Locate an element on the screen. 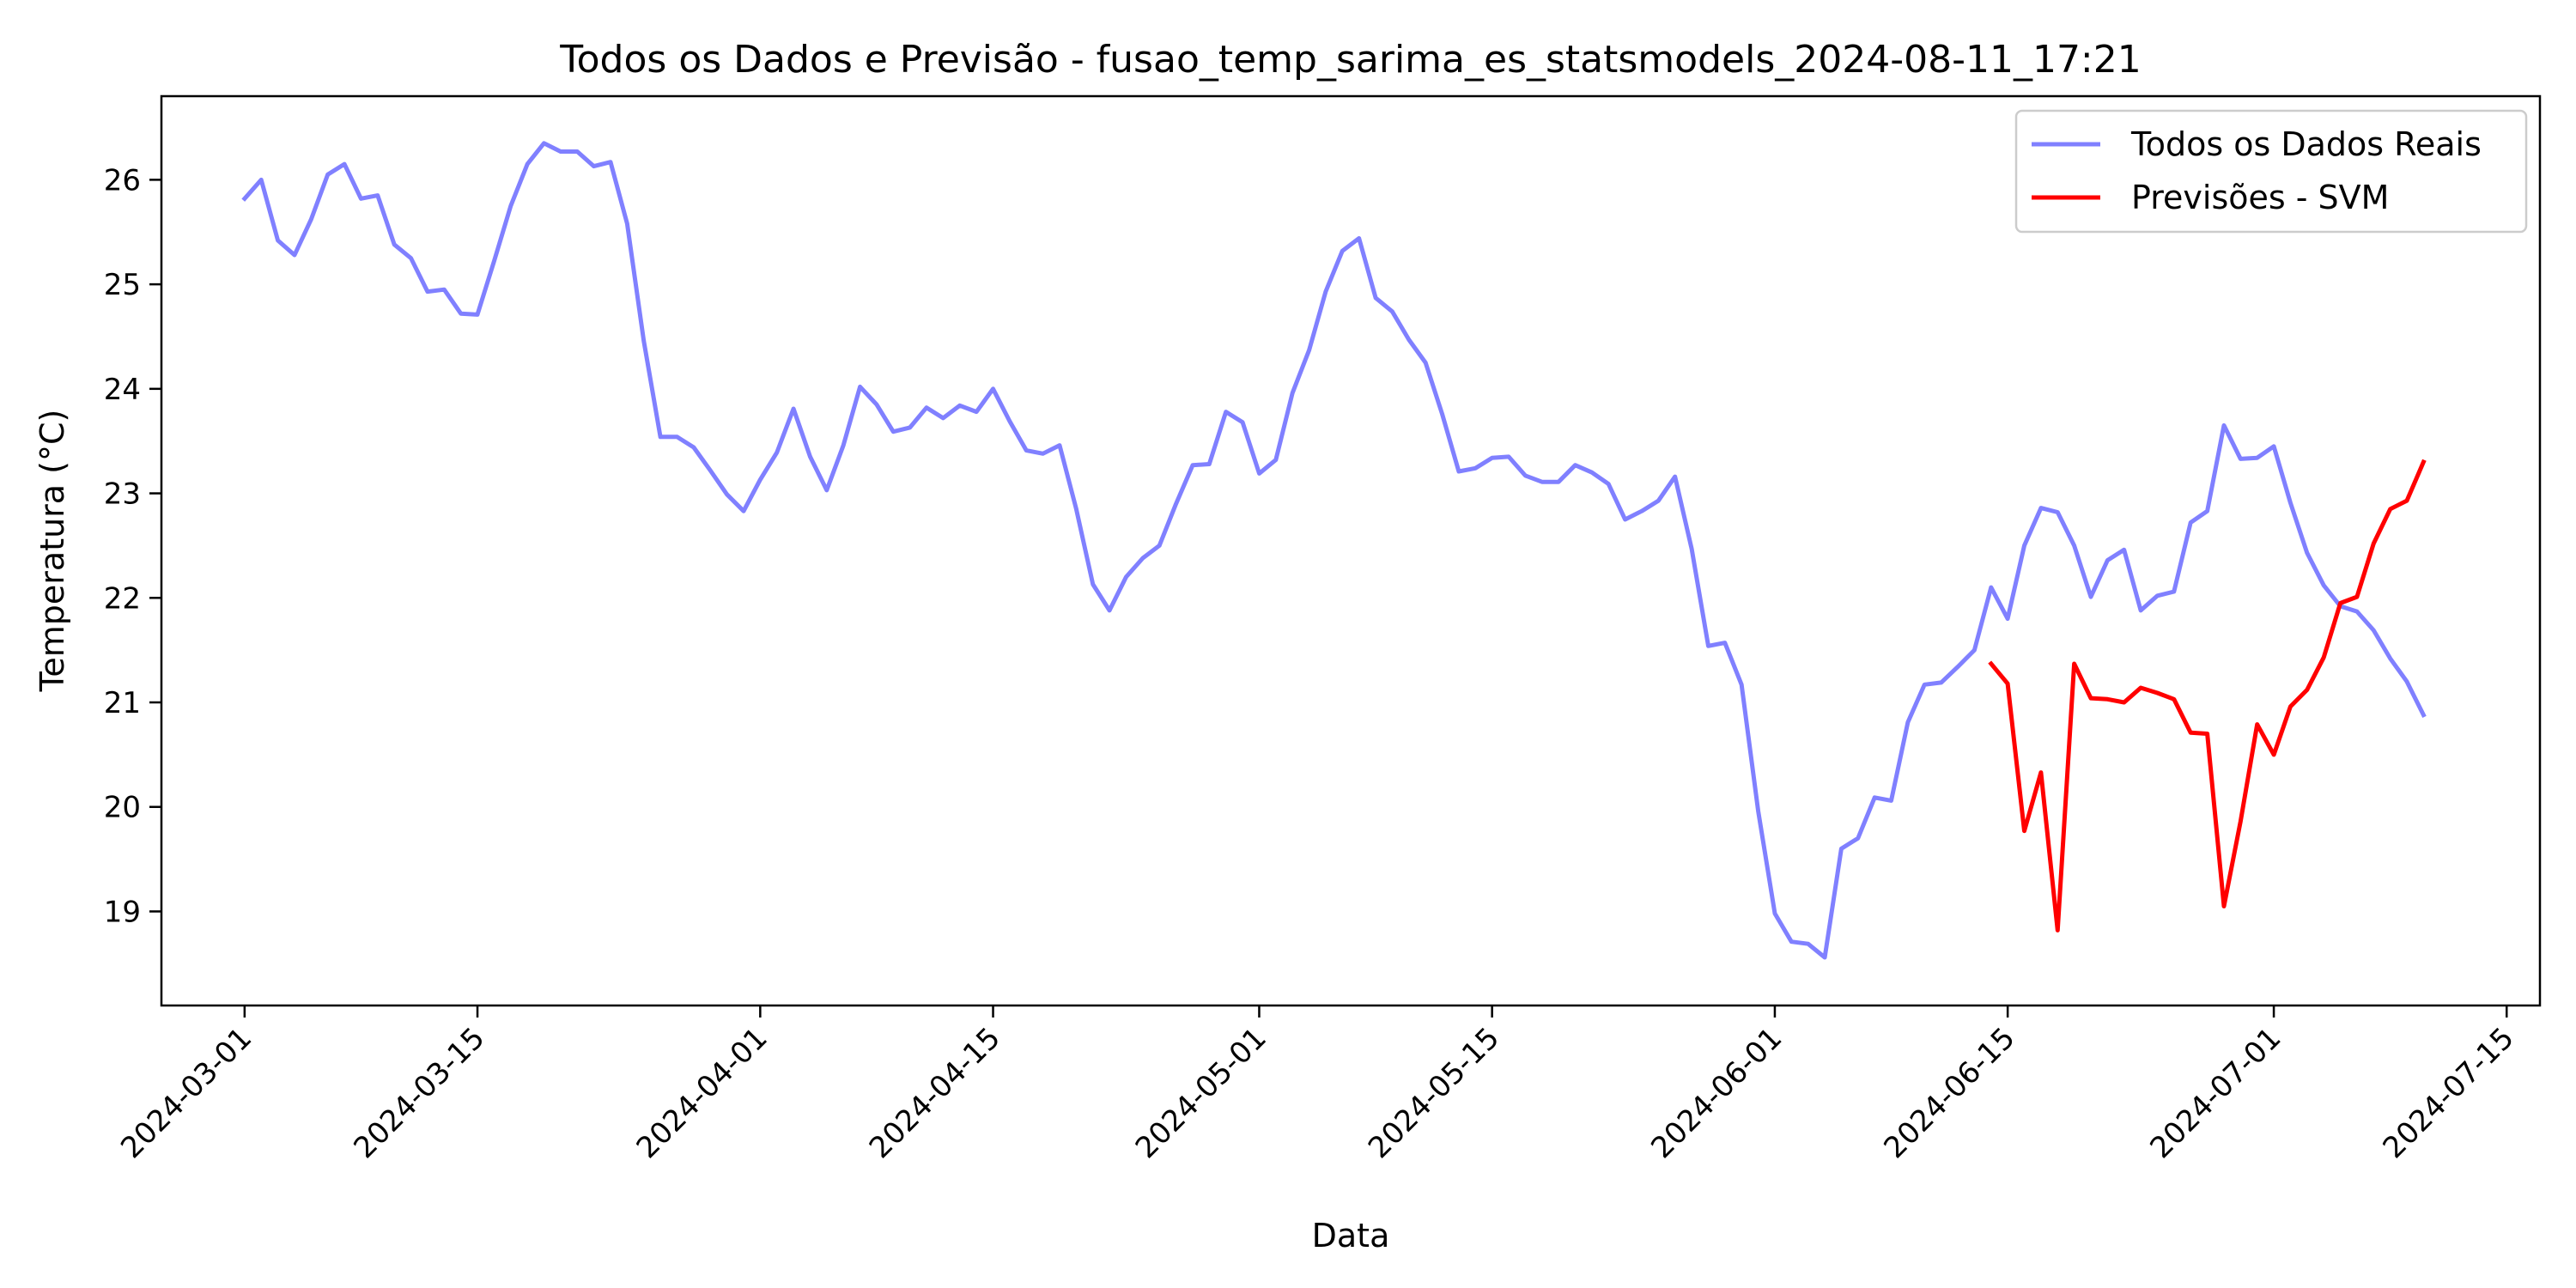 The image size is (2576, 1288). legend-label-forecast: Previsões - SVM is located at coordinates (2260, 197).